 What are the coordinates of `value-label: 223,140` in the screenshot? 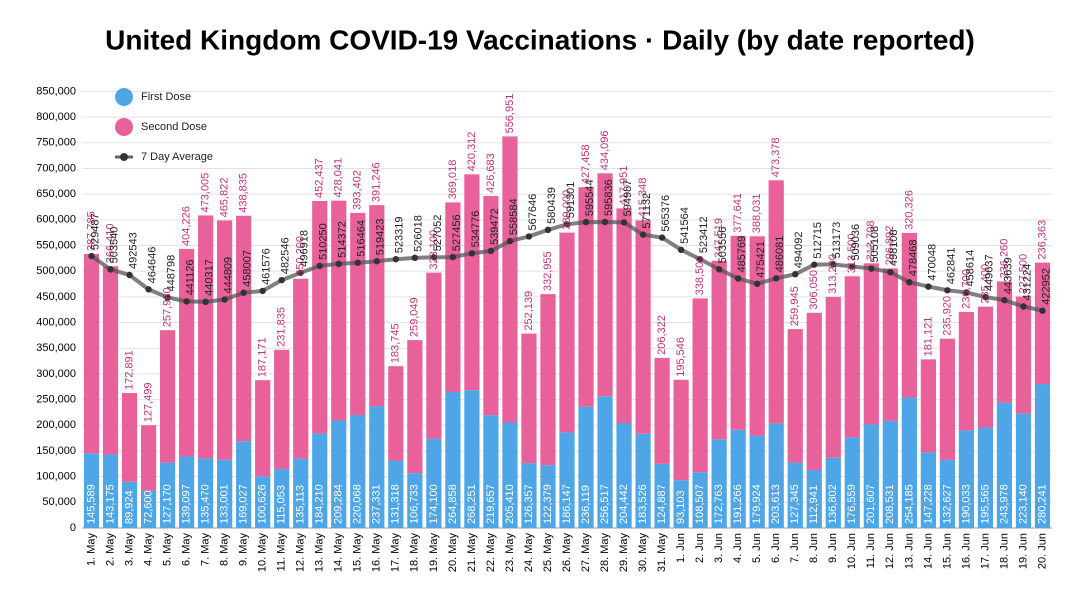 It's located at (1023, 504).